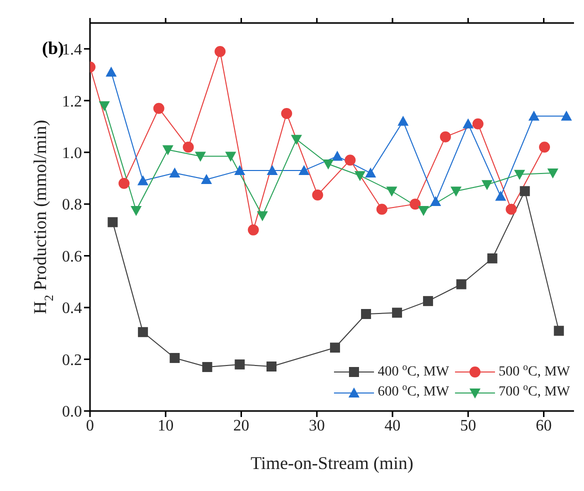  I want to click on legend-label: 500 $^{o}$C, MW, so click(534, 371).